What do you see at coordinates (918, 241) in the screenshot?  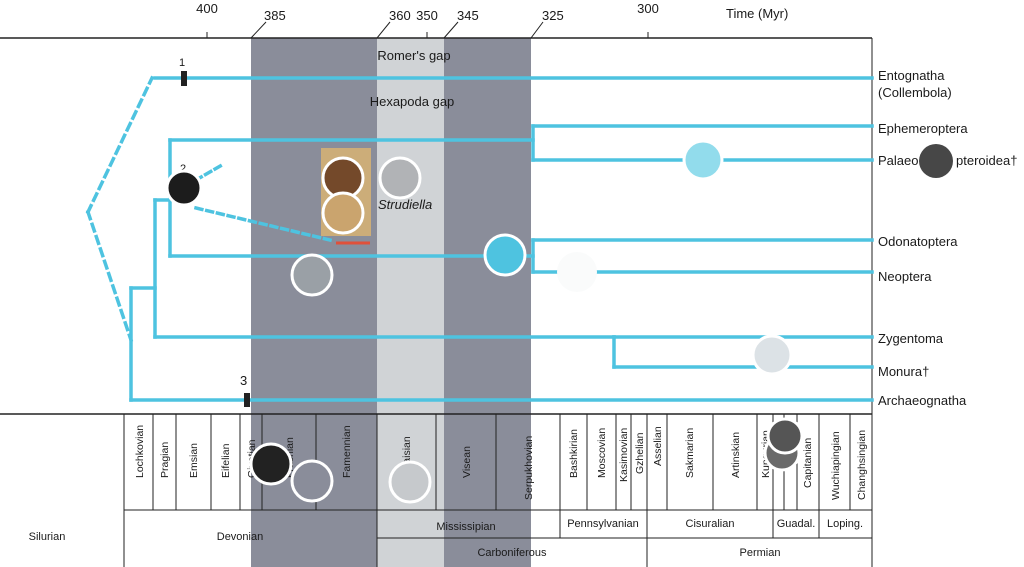 I see `taxon-odonatoptera: Odonatoptera` at bounding box center [918, 241].